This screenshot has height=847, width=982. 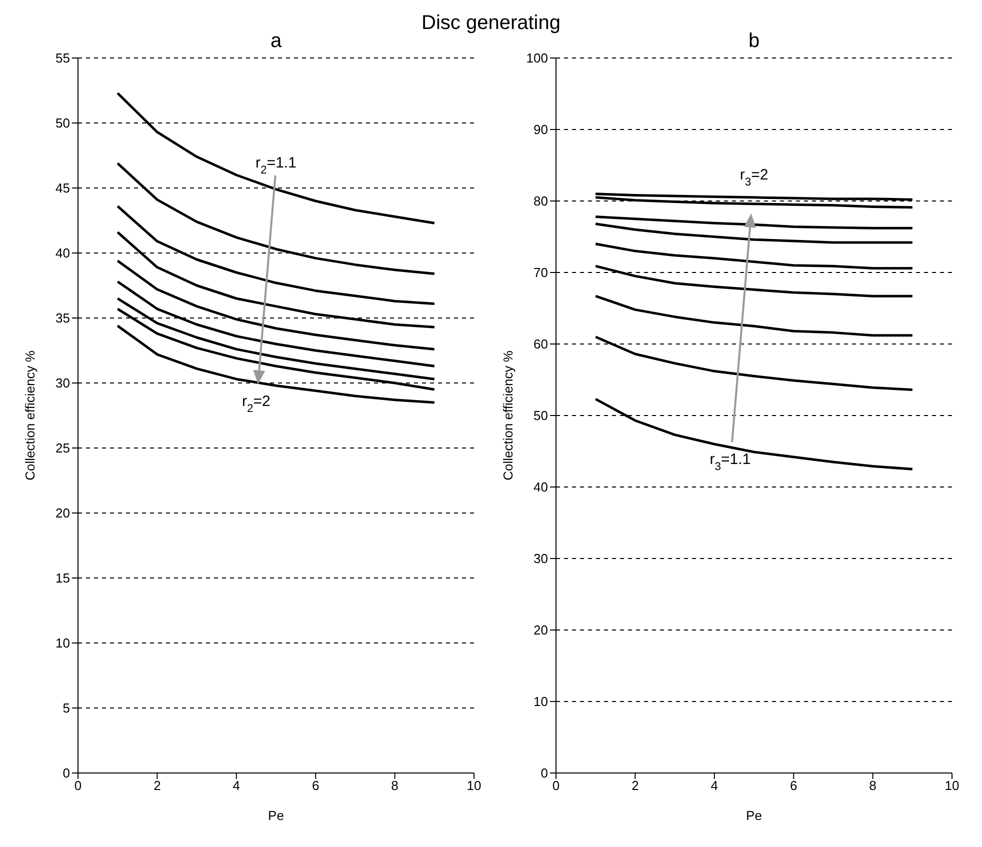 What do you see at coordinates (63, 318) in the screenshot?
I see `y-tick-label: 35` at bounding box center [63, 318].